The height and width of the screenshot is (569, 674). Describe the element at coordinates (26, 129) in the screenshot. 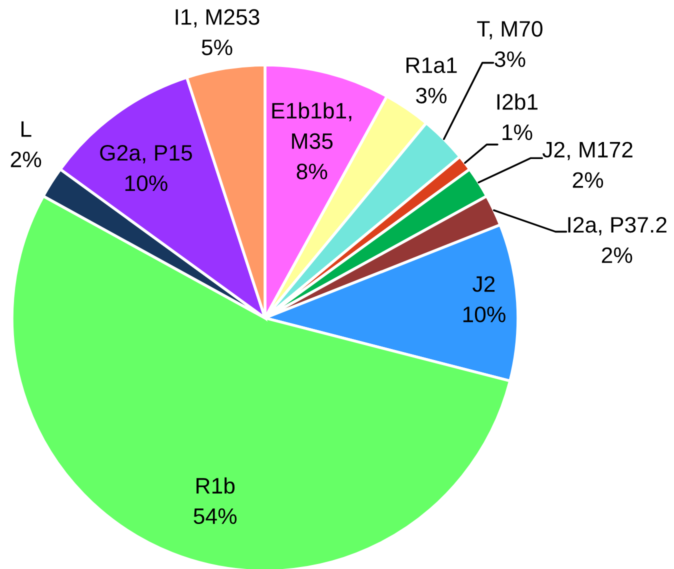

I see `slice-label: L` at that location.